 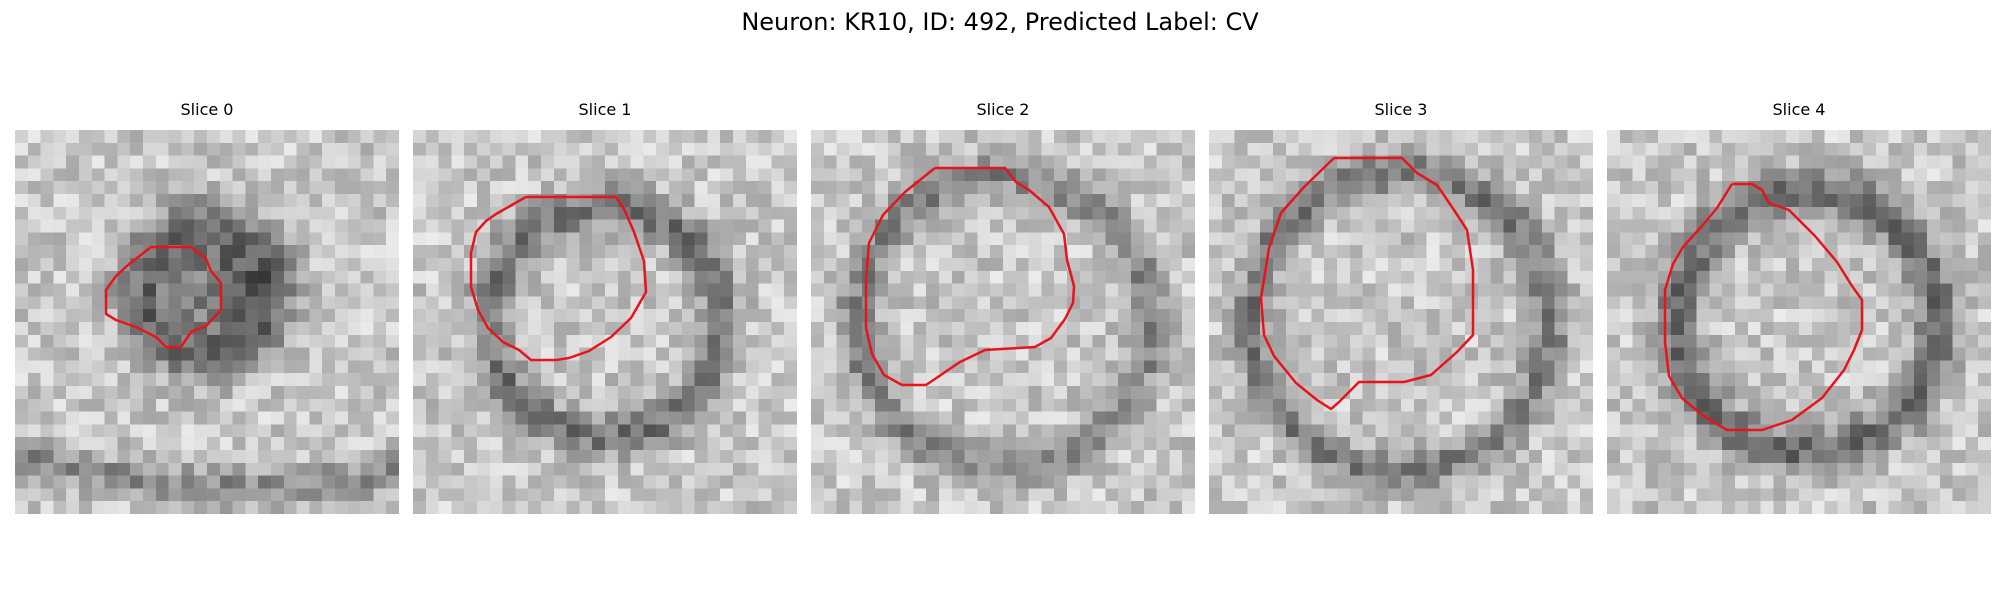 What do you see at coordinates (1003, 109) in the screenshot?
I see `slice-title: Slice 2` at bounding box center [1003, 109].